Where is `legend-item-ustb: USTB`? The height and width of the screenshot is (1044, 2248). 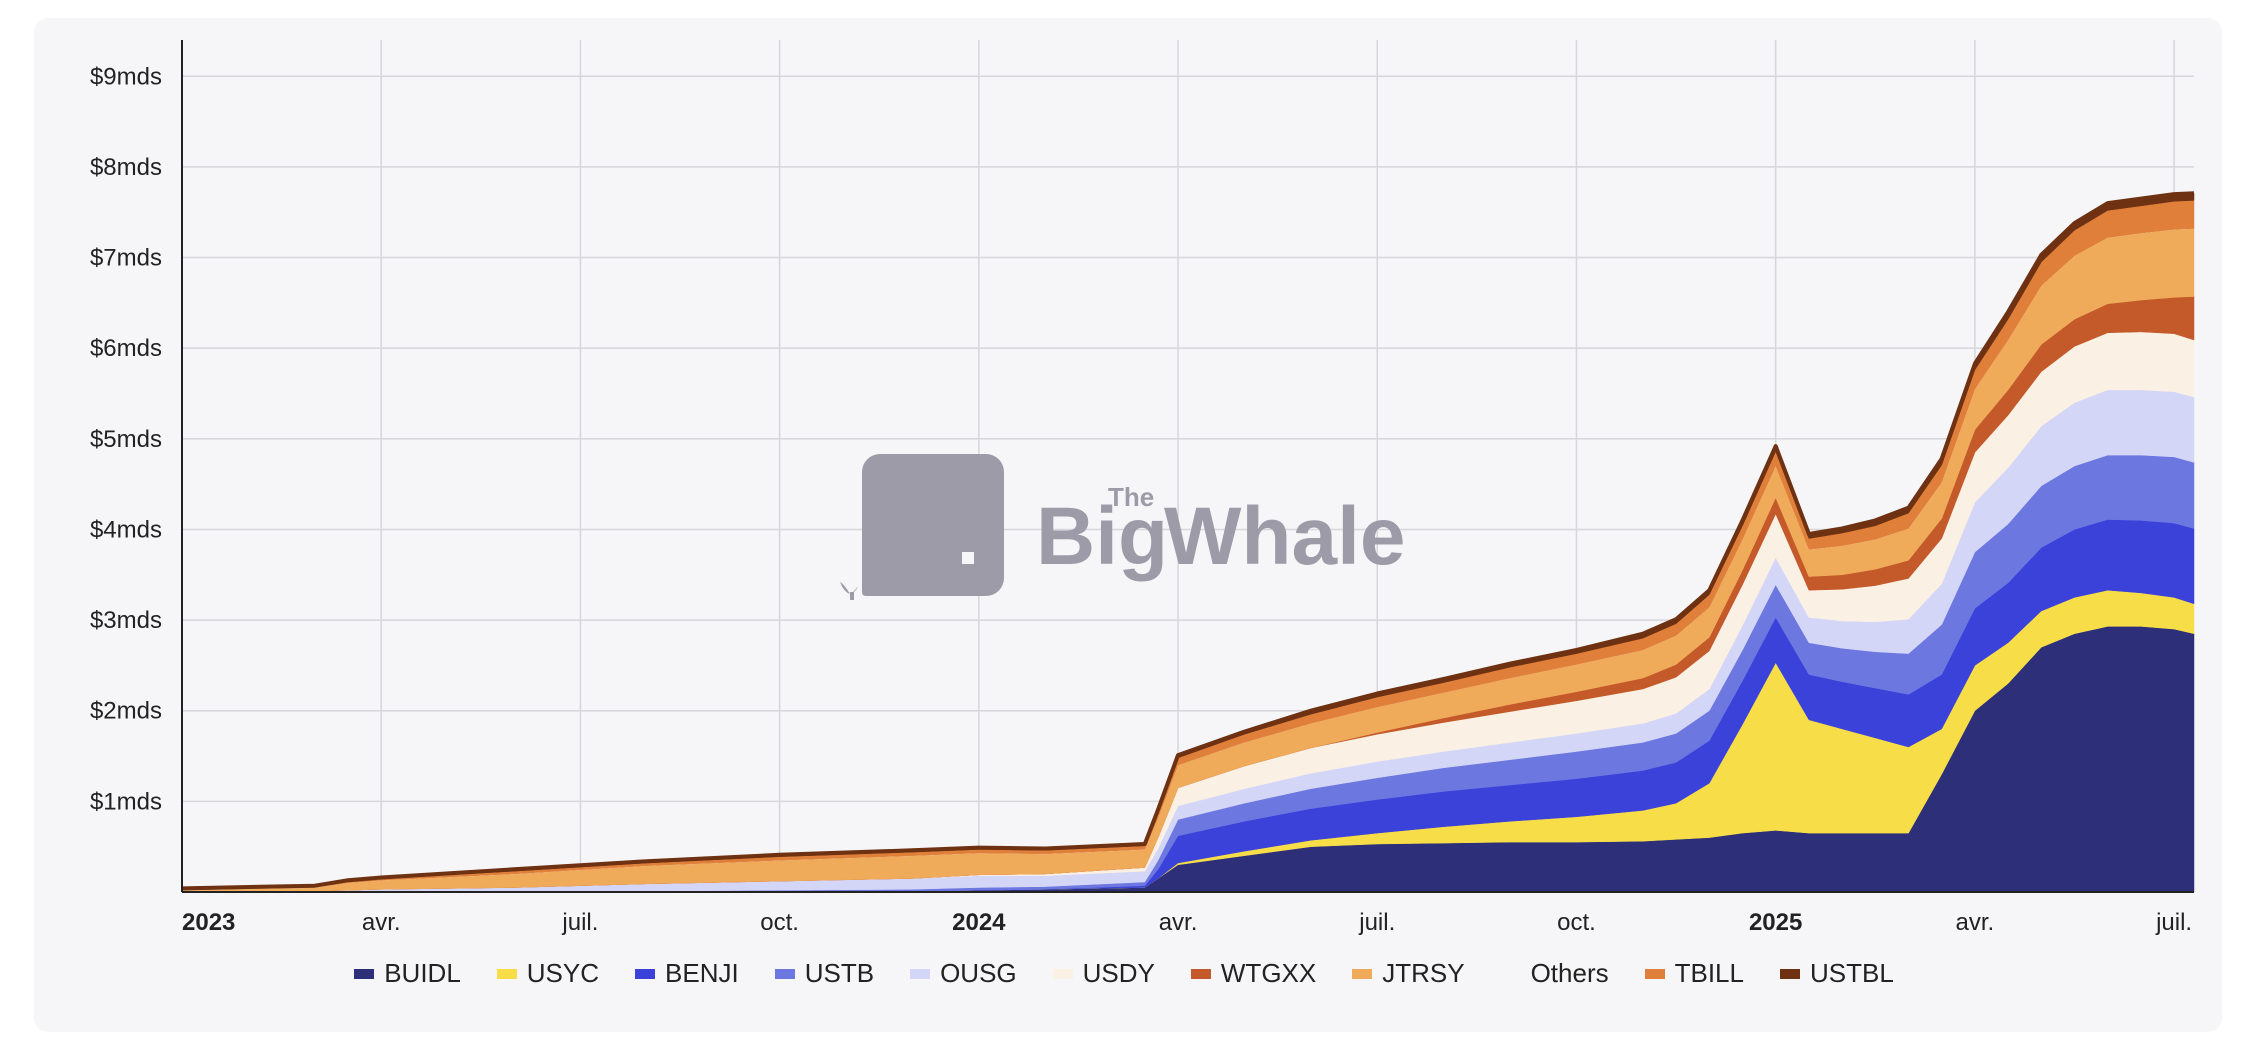
legend-item-ustb: USTB is located at coordinates (824, 973).